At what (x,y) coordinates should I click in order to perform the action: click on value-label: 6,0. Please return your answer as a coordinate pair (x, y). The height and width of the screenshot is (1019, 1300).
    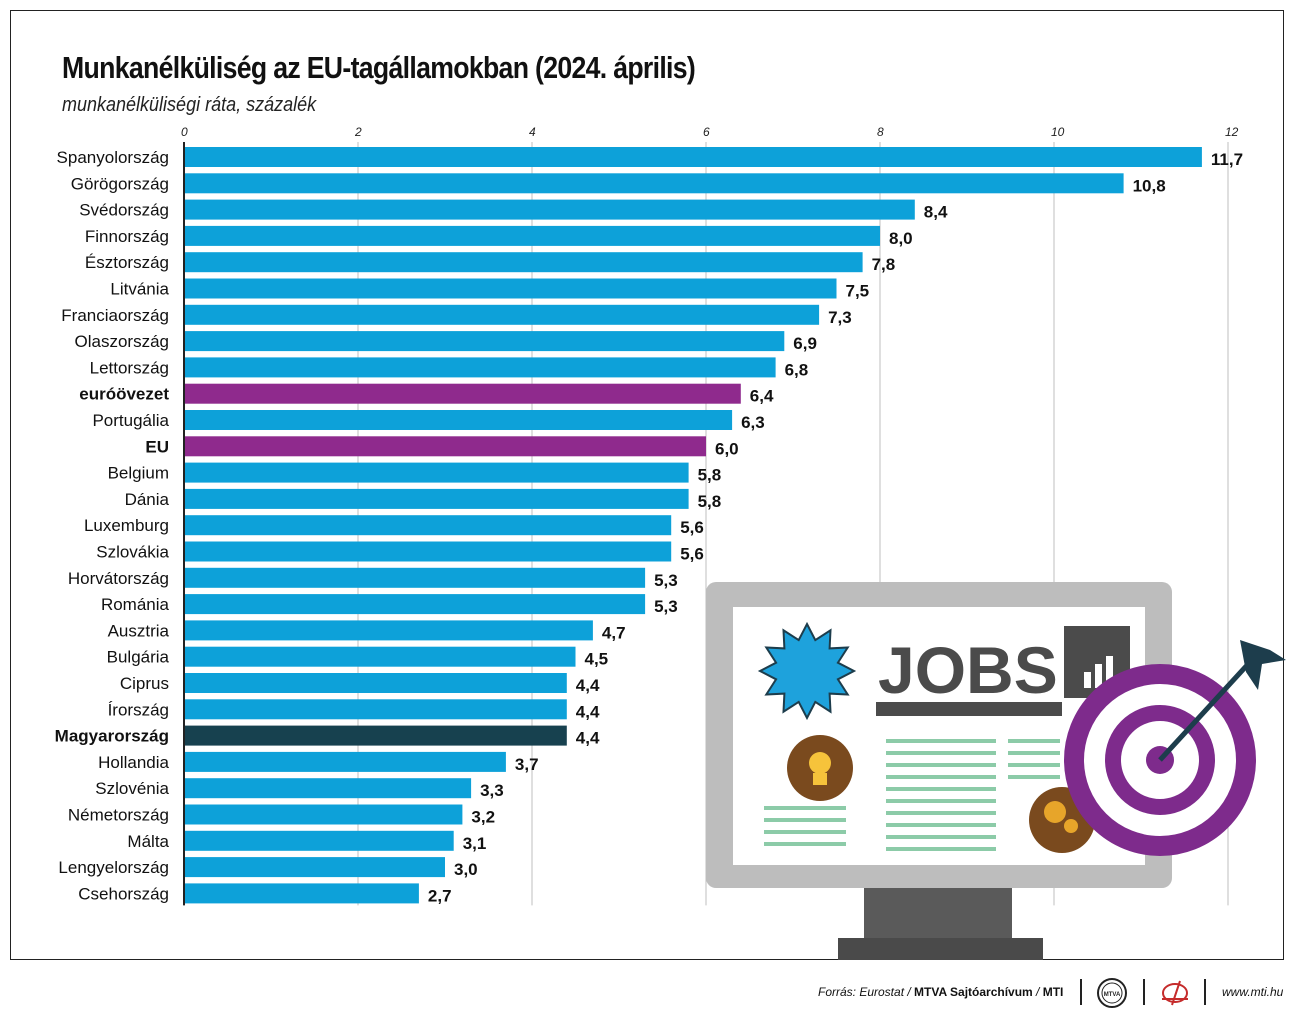
    Looking at the image, I should click on (727, 448).